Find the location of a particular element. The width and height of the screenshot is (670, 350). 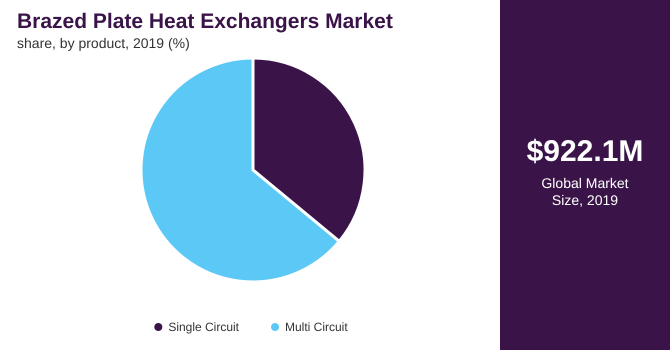

text: Global Market Size, 2019 is located at coordinates (585, 192).